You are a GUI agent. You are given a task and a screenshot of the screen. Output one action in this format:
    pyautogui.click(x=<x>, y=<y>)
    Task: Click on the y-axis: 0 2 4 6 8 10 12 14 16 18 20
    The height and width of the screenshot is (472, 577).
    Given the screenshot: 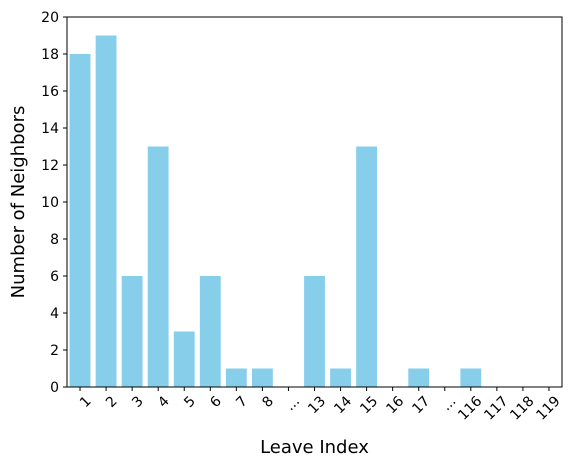 What is the action you would take?
    pyautogui.click(x=54, y=203)
    